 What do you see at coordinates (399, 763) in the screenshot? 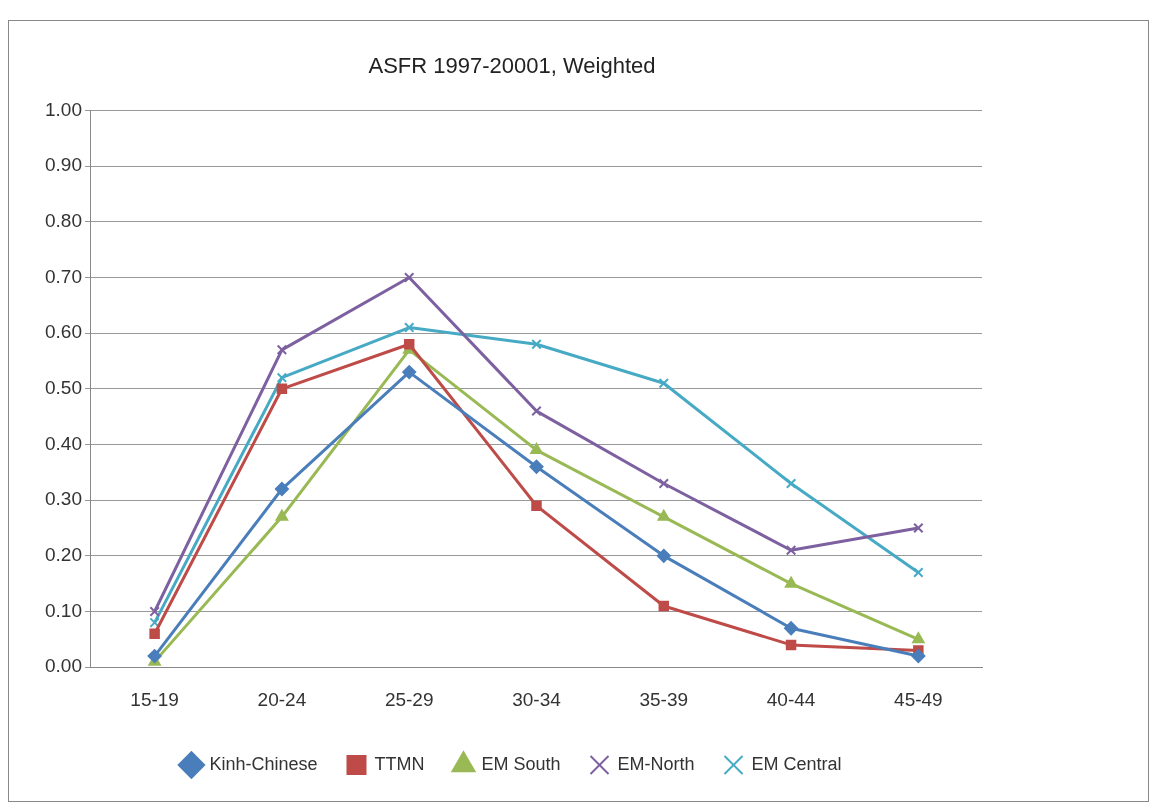
I see `legend-label: TTMN` at bounding box center [399, 763].